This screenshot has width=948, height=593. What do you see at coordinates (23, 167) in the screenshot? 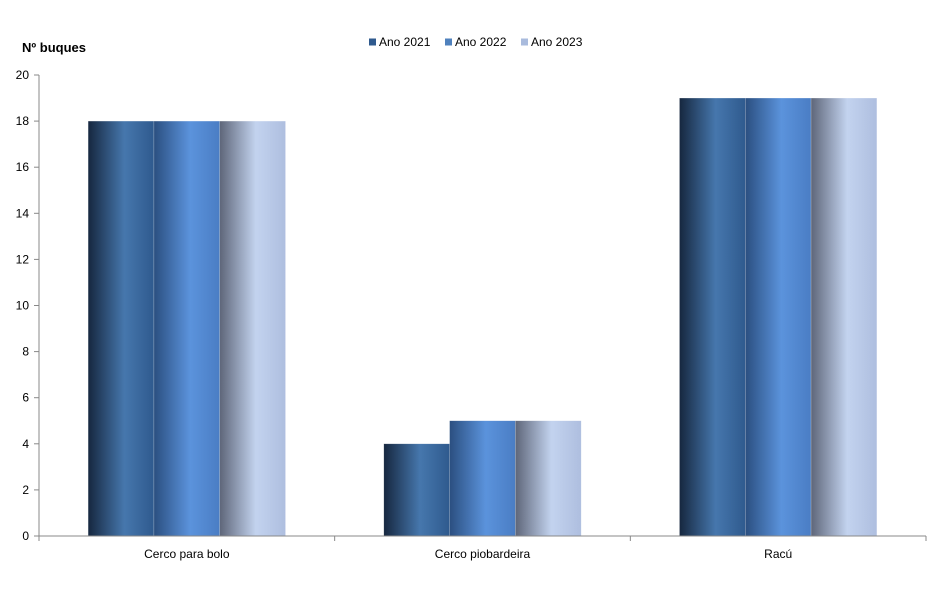
I see `y-tick-label: 16` at bounding box center [23, 167].